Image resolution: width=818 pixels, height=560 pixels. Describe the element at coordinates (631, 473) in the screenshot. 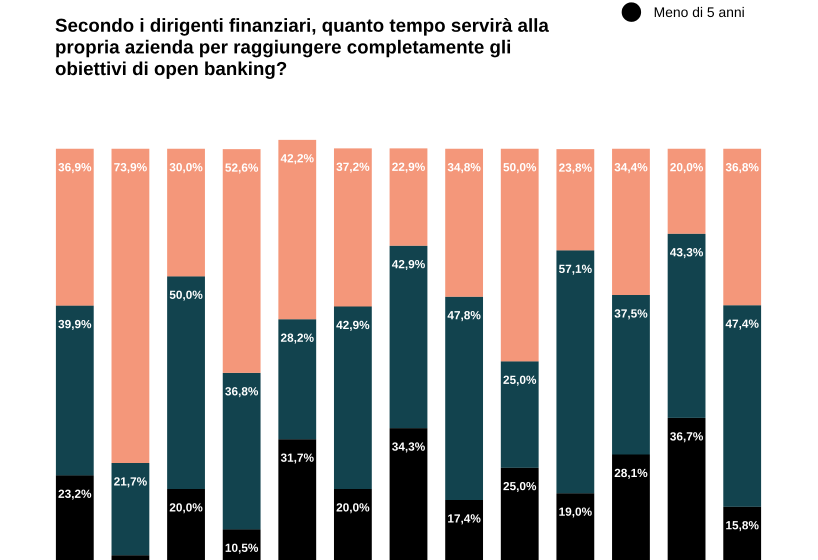

I see `data-label: 28,1%` at that location.